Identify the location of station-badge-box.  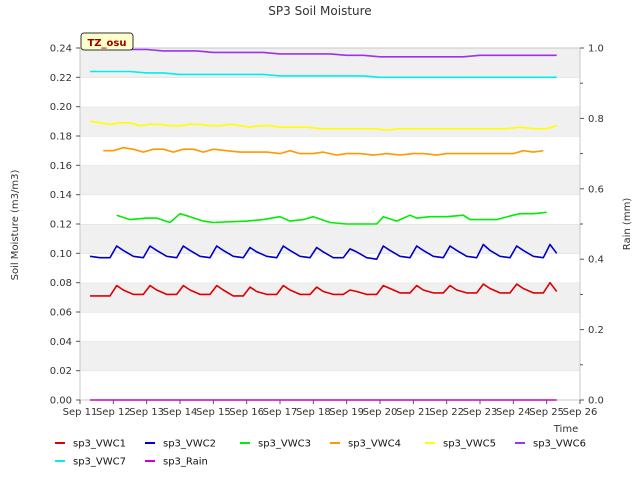
(107, 41).